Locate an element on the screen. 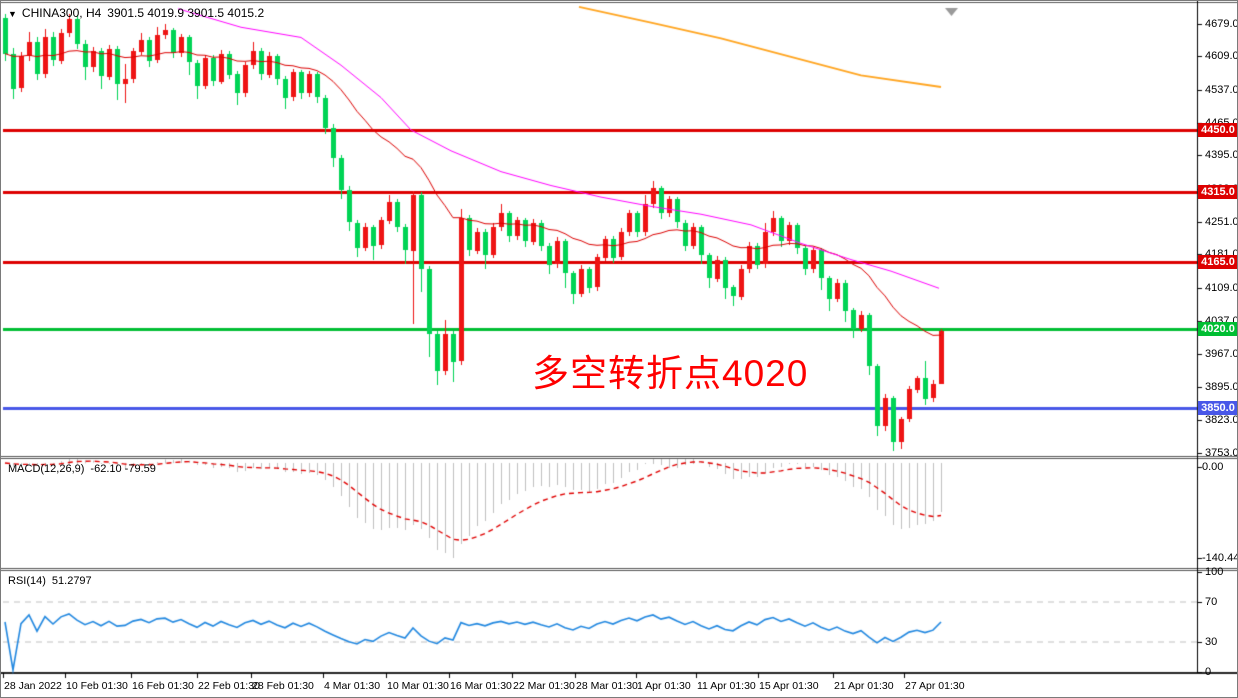 This screenshot has height=698, width=1238. time-tick-label: 1 Apr 01:30 is located at coordinates (664, 686).